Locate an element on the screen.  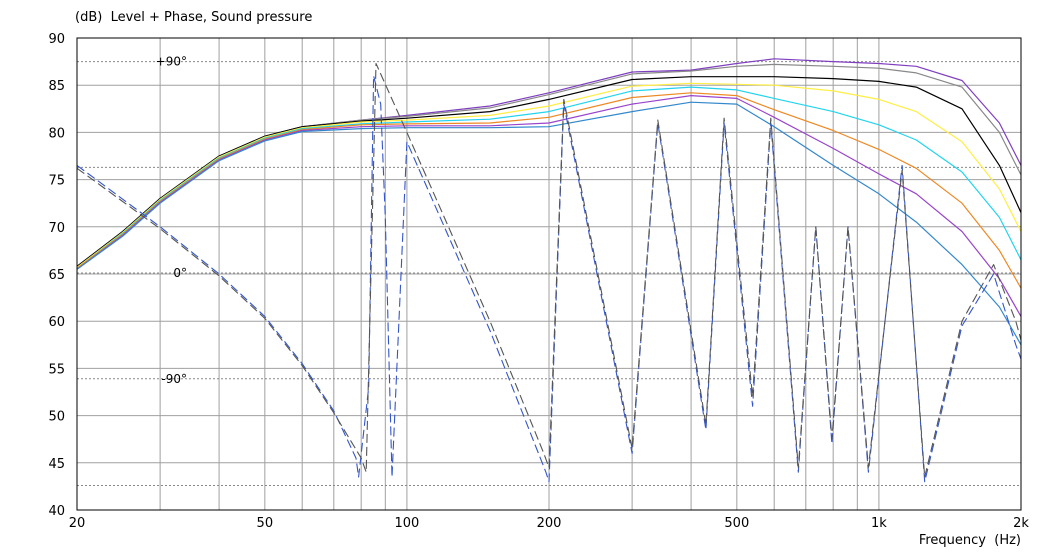
y-tick-label: 70 is located at coordinates (56, 228).